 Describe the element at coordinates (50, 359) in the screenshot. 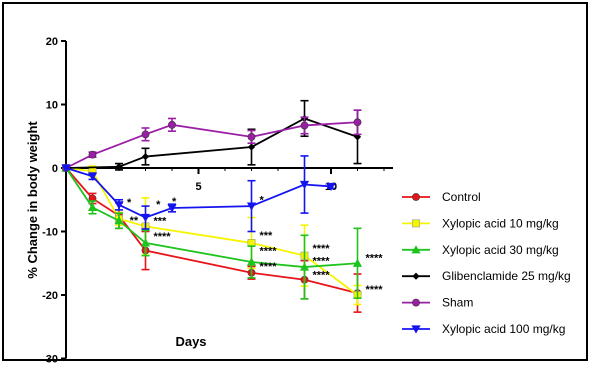

I see `y-tick-label: -30` at that location.